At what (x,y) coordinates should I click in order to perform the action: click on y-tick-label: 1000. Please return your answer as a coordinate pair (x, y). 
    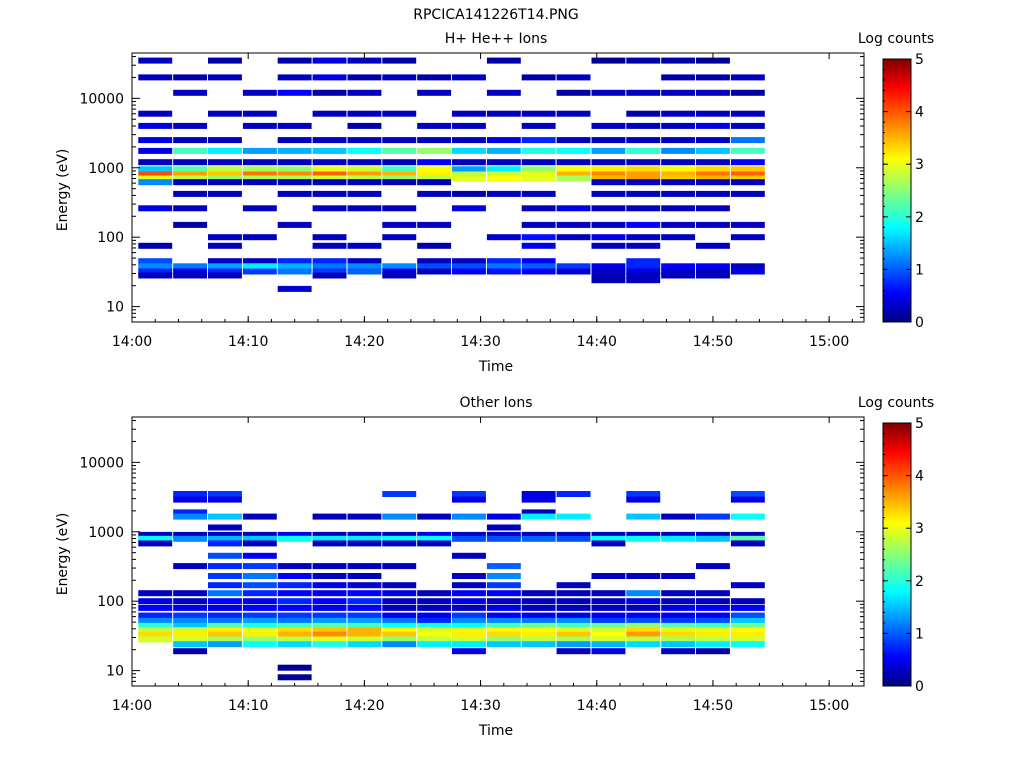
    Looking at the image, I should click on (106, 169).